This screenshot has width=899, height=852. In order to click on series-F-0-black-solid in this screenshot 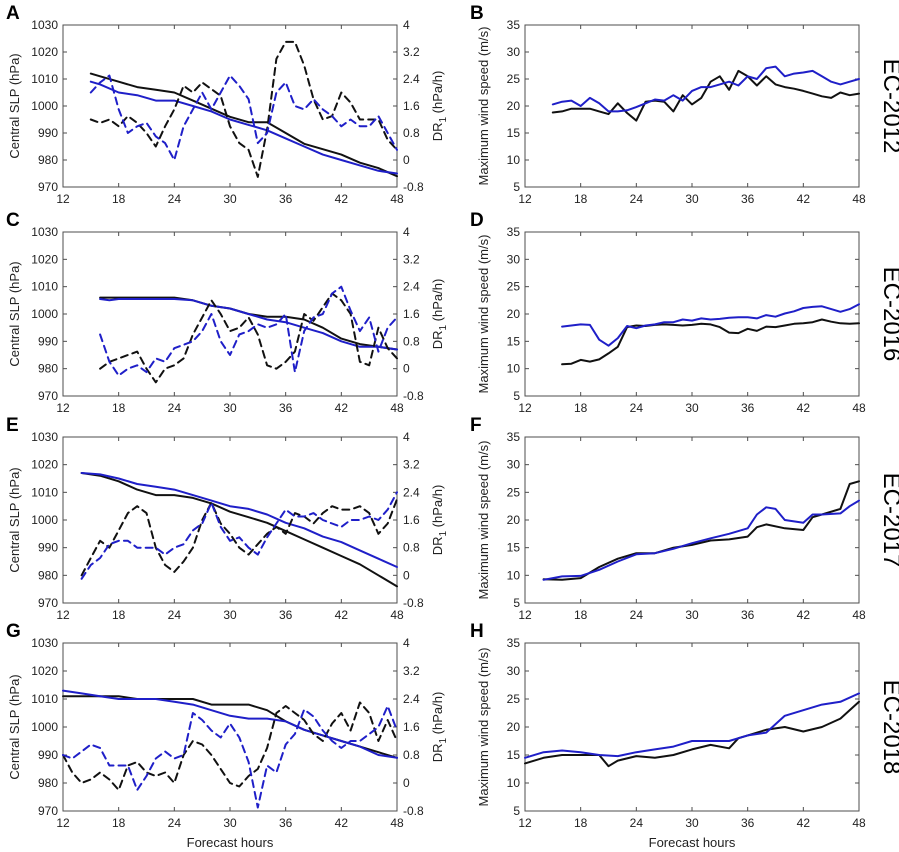, I will do `click(701, 530)`.